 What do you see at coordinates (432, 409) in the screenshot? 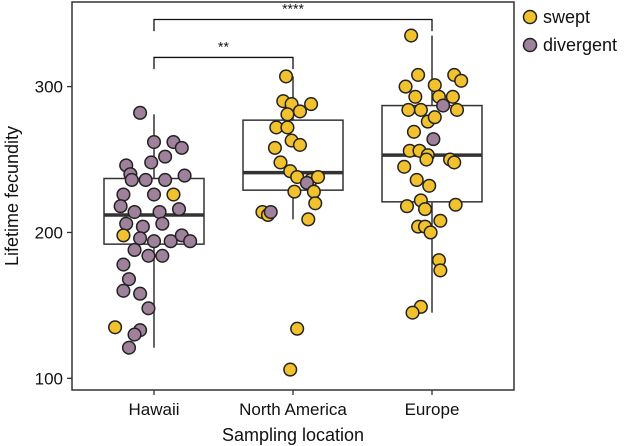
I see `x-tick-label-europe: Europe` at bounding box center [432, 409].